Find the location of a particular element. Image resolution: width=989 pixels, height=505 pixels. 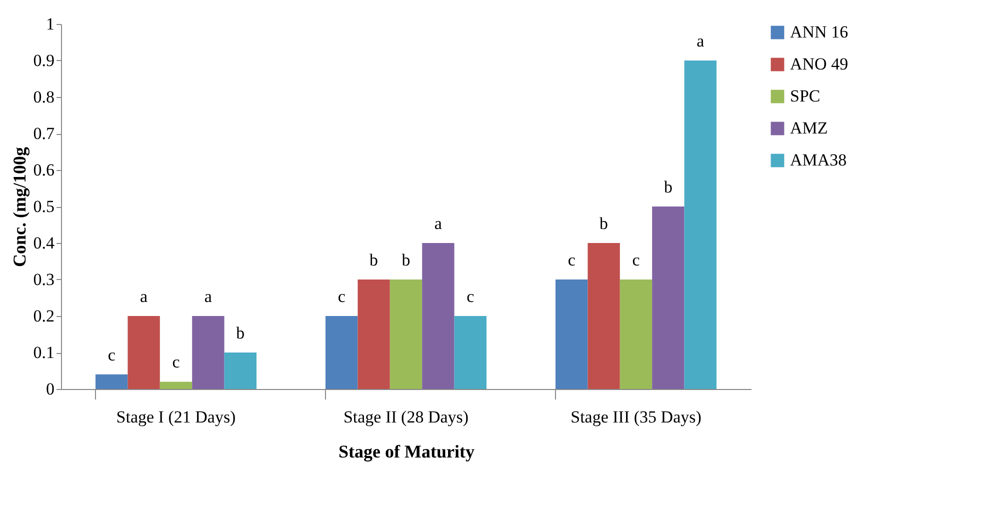

y-tick-label: 0.5 is located at coordinates (43, 206).